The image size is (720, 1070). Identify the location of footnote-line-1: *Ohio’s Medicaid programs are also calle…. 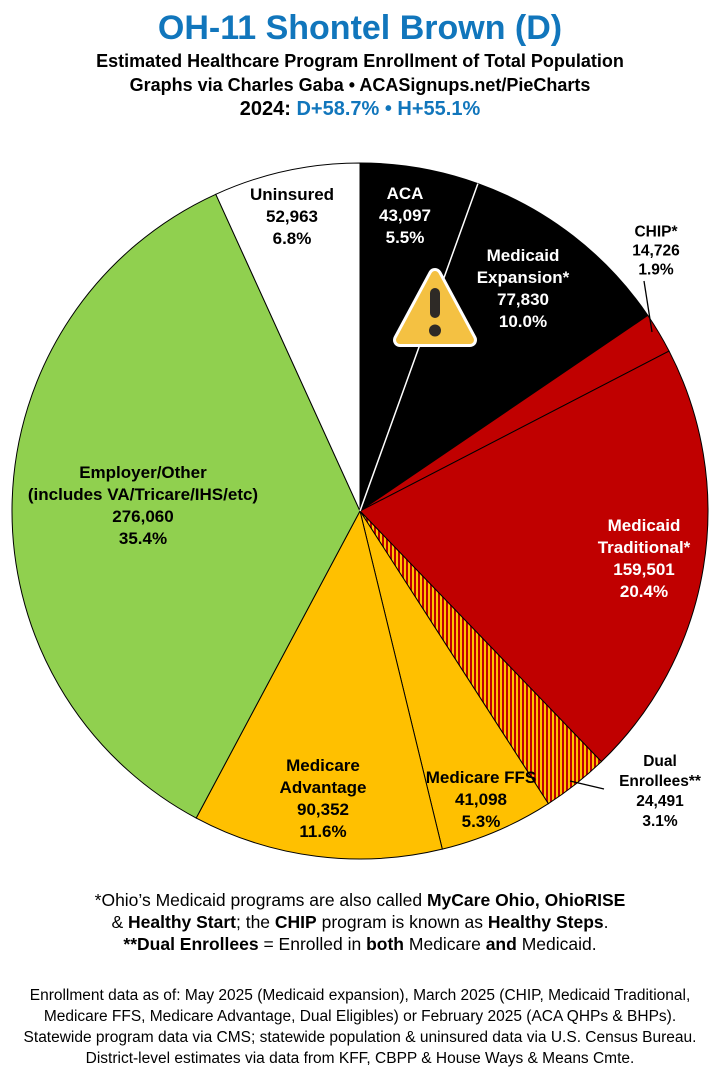
(360, 900).